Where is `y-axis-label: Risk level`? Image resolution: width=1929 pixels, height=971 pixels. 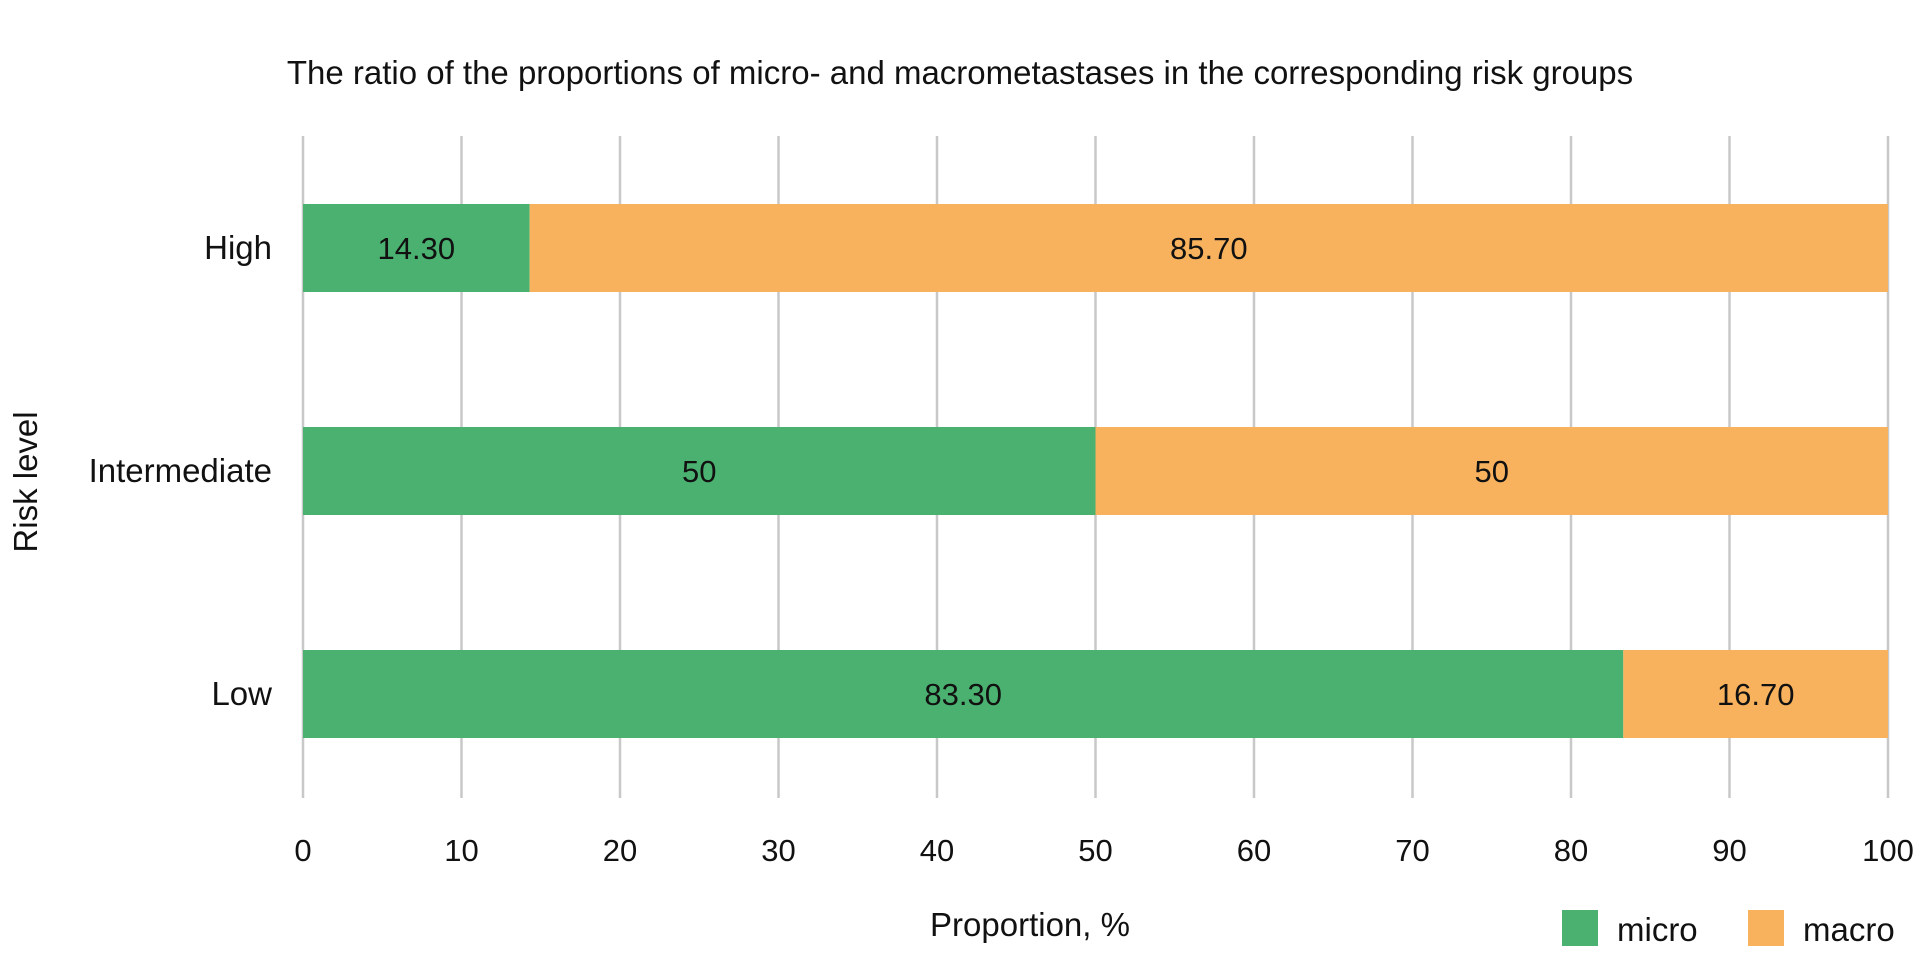
y-axis-label: Risk level is located at coordinates (25, 481).